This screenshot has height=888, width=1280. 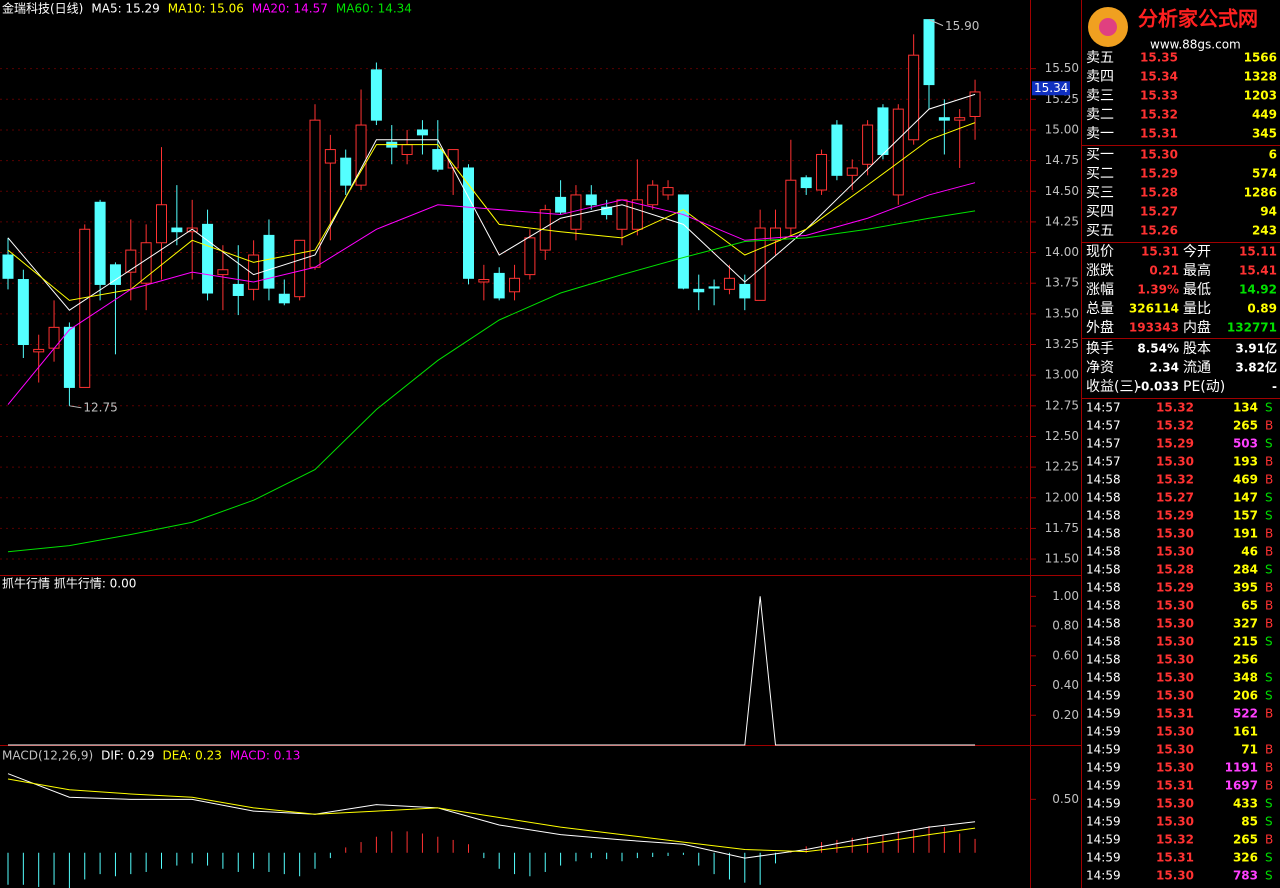 What do you see at coordinates (1100, 115) in the screenshot?
I see `book-label: 卖二` at bounding box center [1100, 115].